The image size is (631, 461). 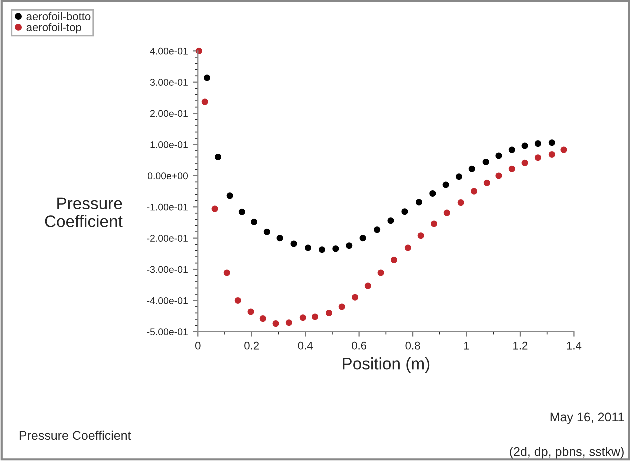 I want to click on x-tick-label: 1.2, so click(x=521, y=346).